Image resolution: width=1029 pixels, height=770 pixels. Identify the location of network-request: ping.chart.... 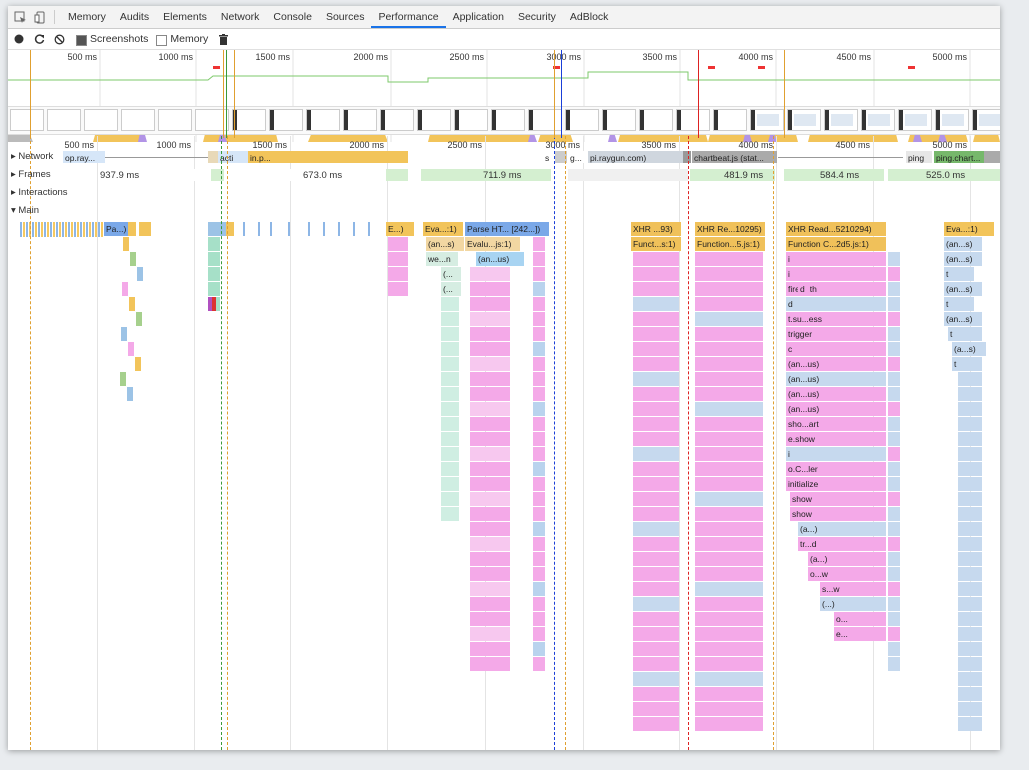
(959, 157).